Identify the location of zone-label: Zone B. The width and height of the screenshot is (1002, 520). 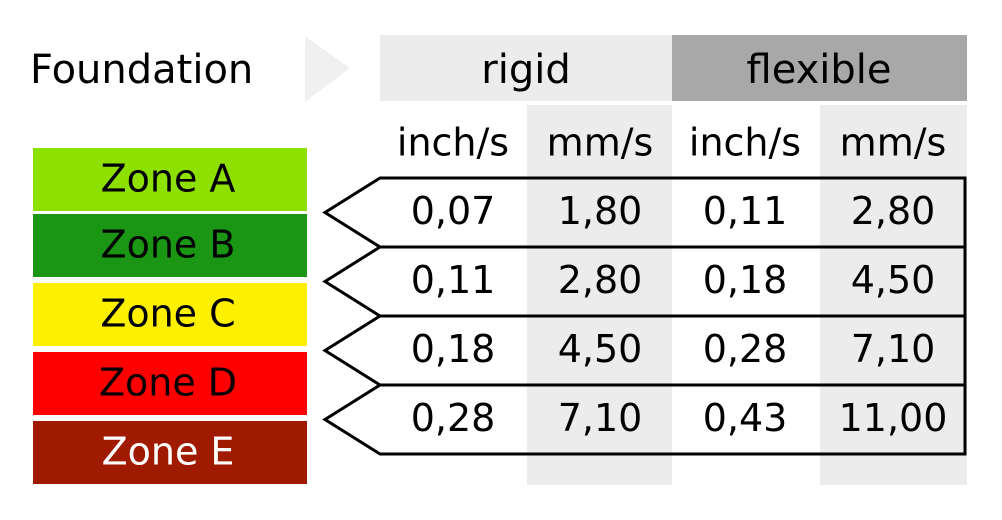
(168, 245).